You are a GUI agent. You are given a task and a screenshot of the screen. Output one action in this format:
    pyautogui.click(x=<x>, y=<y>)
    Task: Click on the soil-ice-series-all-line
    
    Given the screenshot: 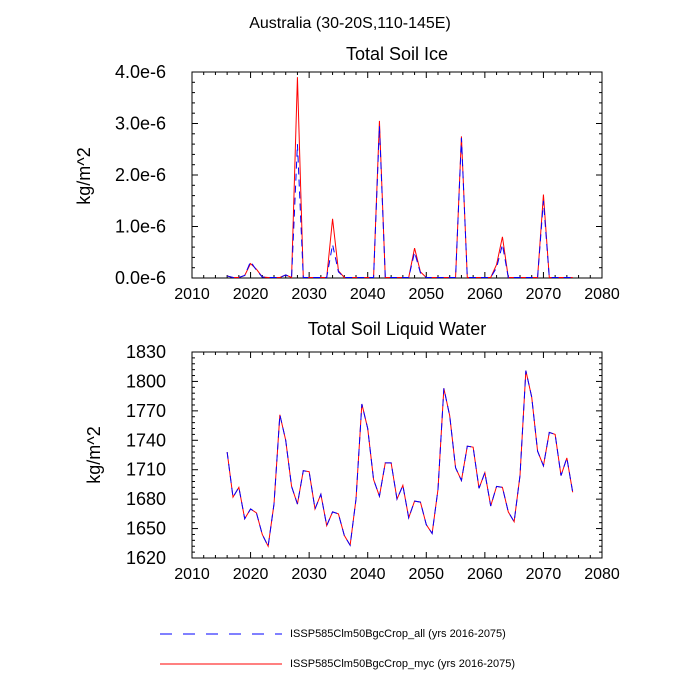 What is the action you would take?
    pyautogui.click(x=400, y=202)
    